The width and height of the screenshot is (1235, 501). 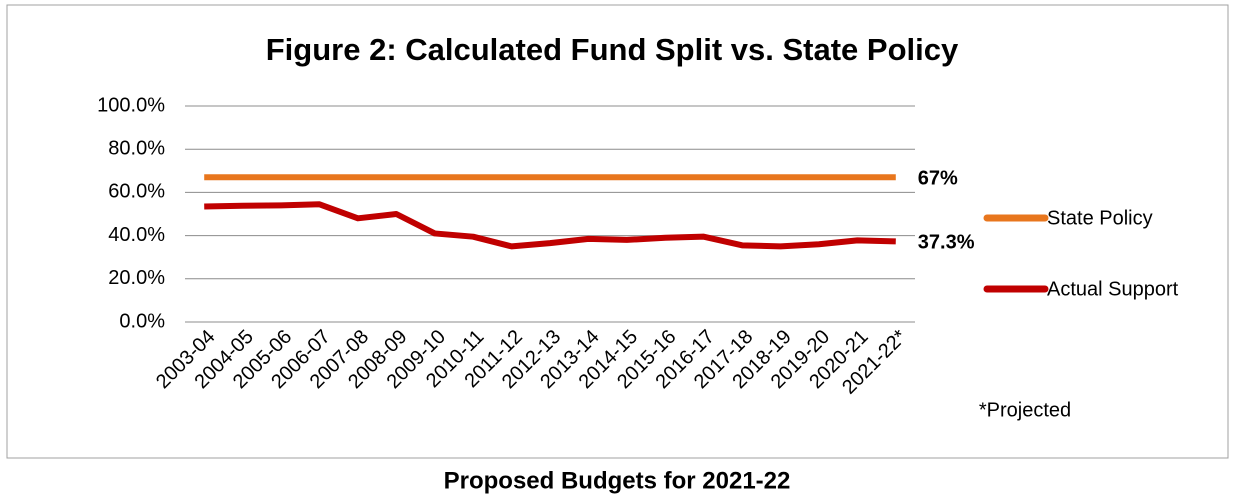 I want to click on legend-label: State Policy, so click(x=1100, y=218).